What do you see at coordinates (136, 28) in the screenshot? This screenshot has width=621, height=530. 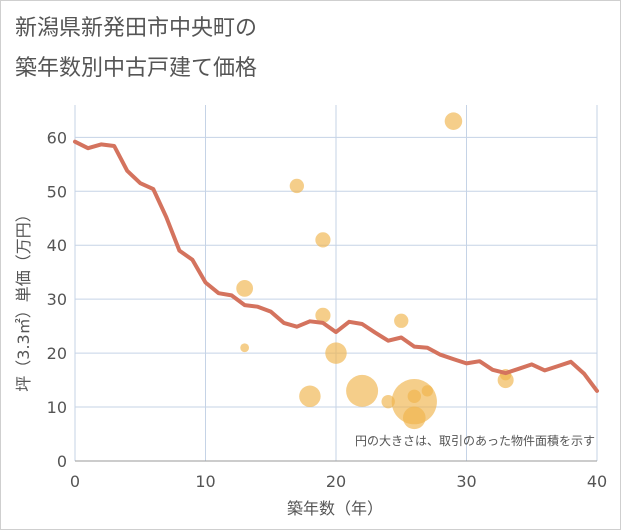 I see `chart-title-line-1: 新潟県新発田市中央町の` at bounding box center [136, 28].